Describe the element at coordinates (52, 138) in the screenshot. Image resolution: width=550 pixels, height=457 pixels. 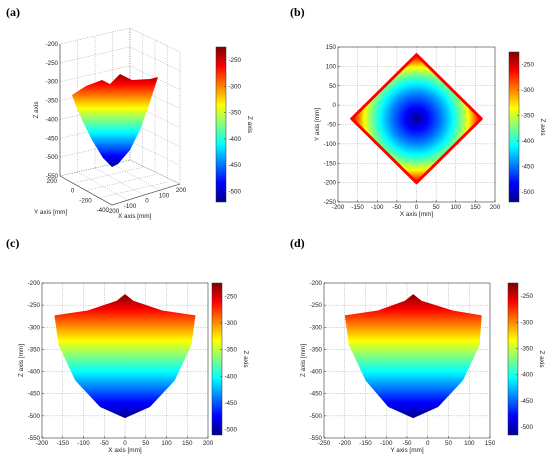
I see `z-tick-label: -450` at that location.